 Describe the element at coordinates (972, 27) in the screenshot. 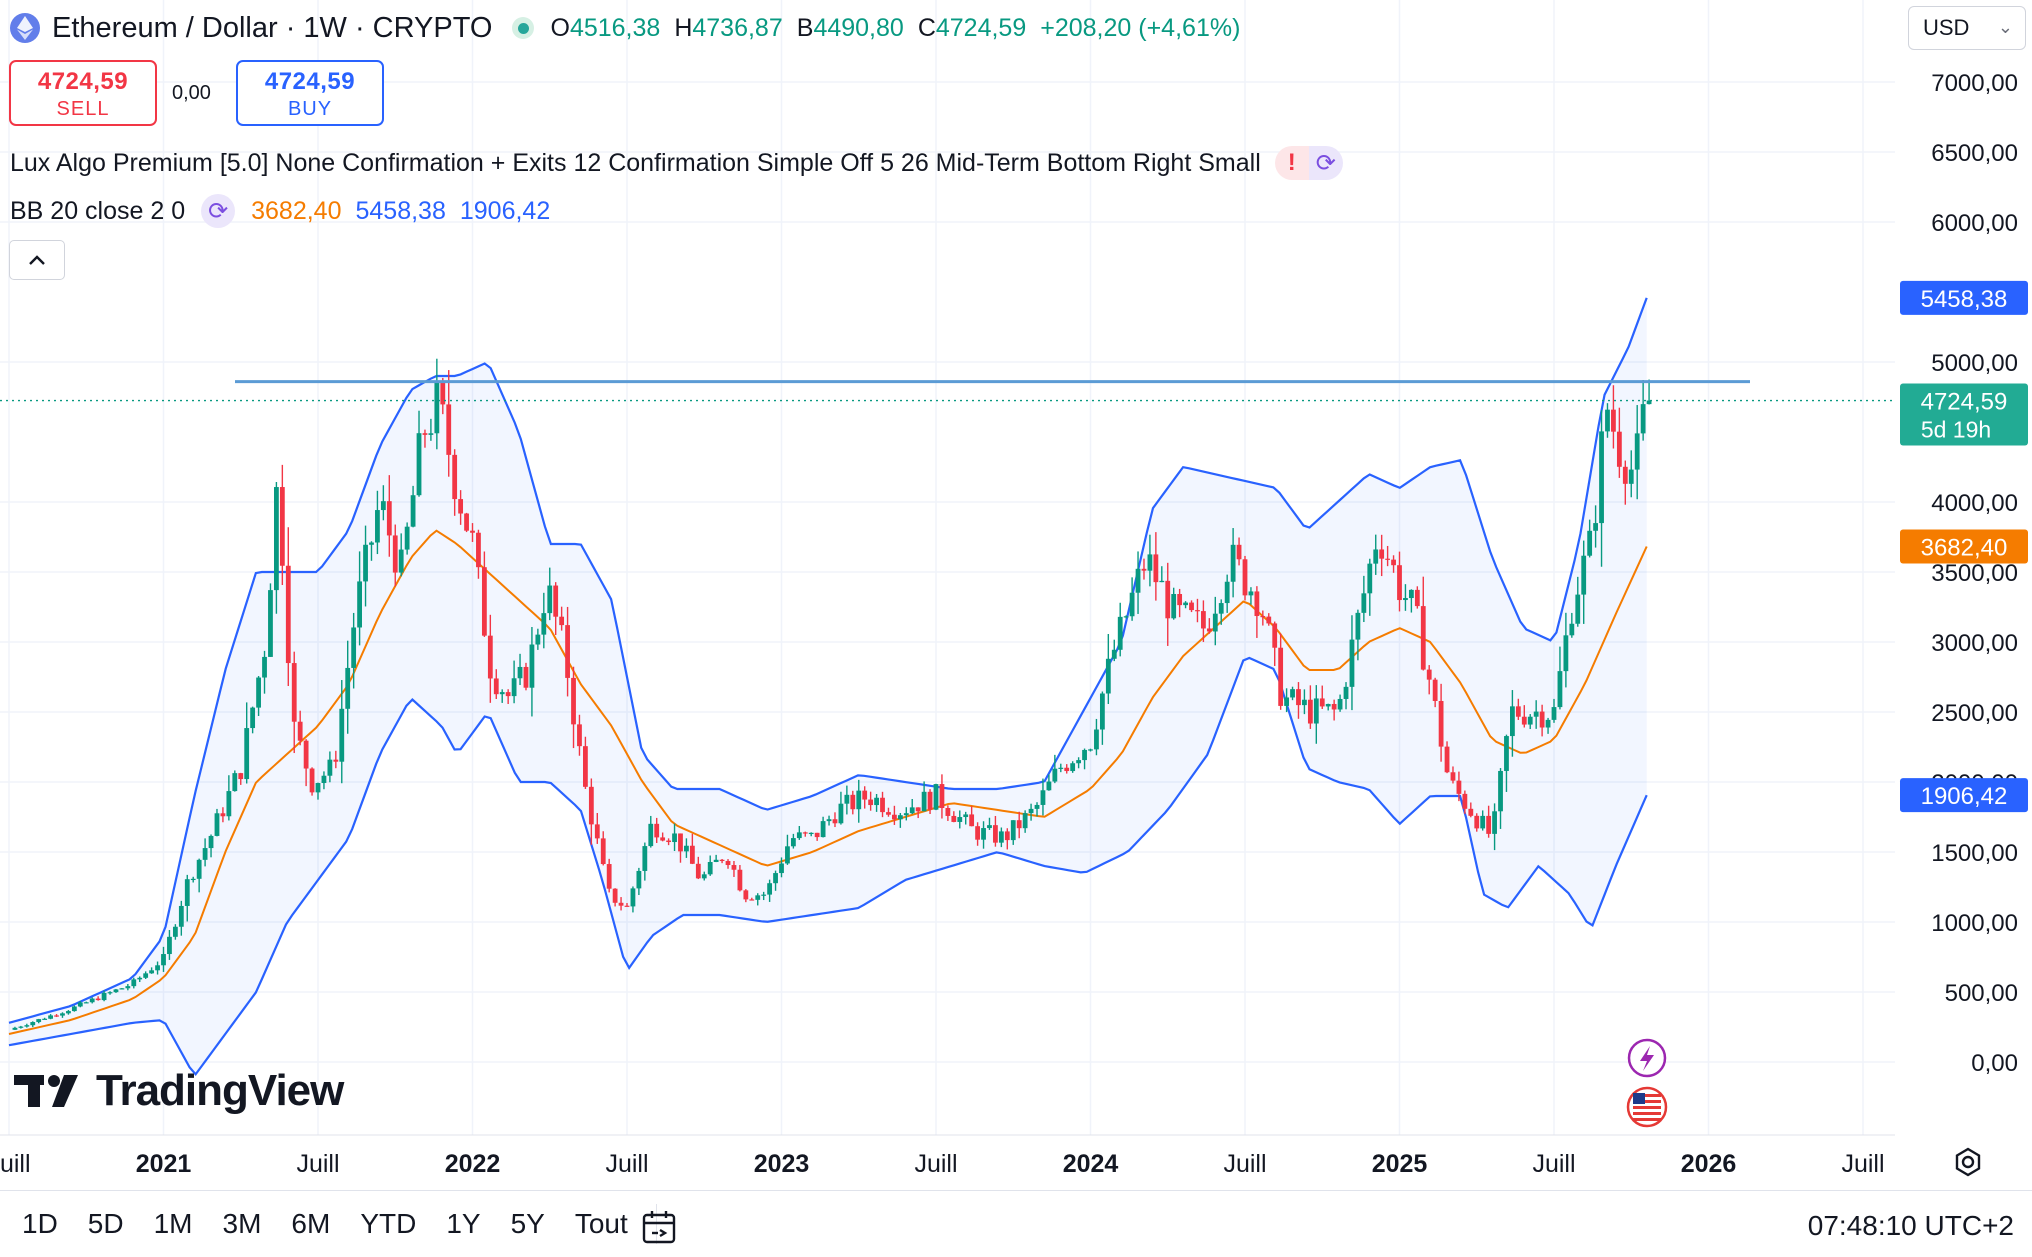

I see `close-value: C4724,59` at that location.